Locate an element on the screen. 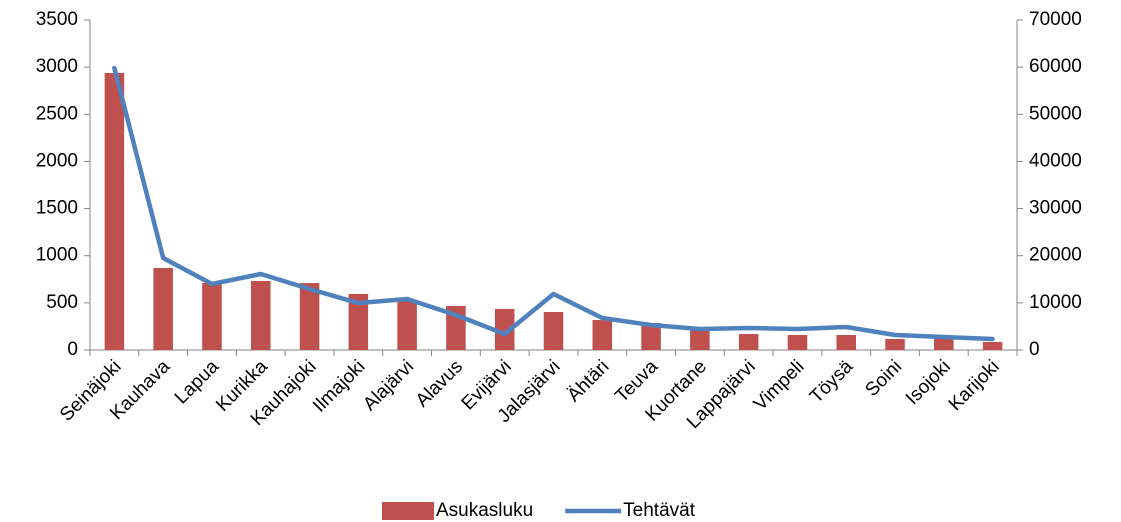 This screenshot has width=1121, height=522. legend-swatch is located at coordinates (408, 511).